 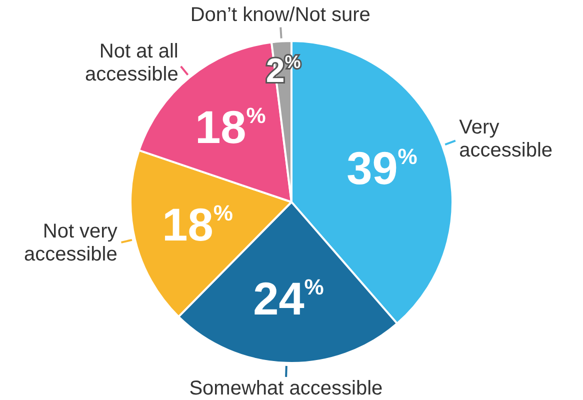 What do you see at coordinates (131, 63) in the screenshot?
I see `slice-label: Not at all accessible` at bounding box center [131, 63].